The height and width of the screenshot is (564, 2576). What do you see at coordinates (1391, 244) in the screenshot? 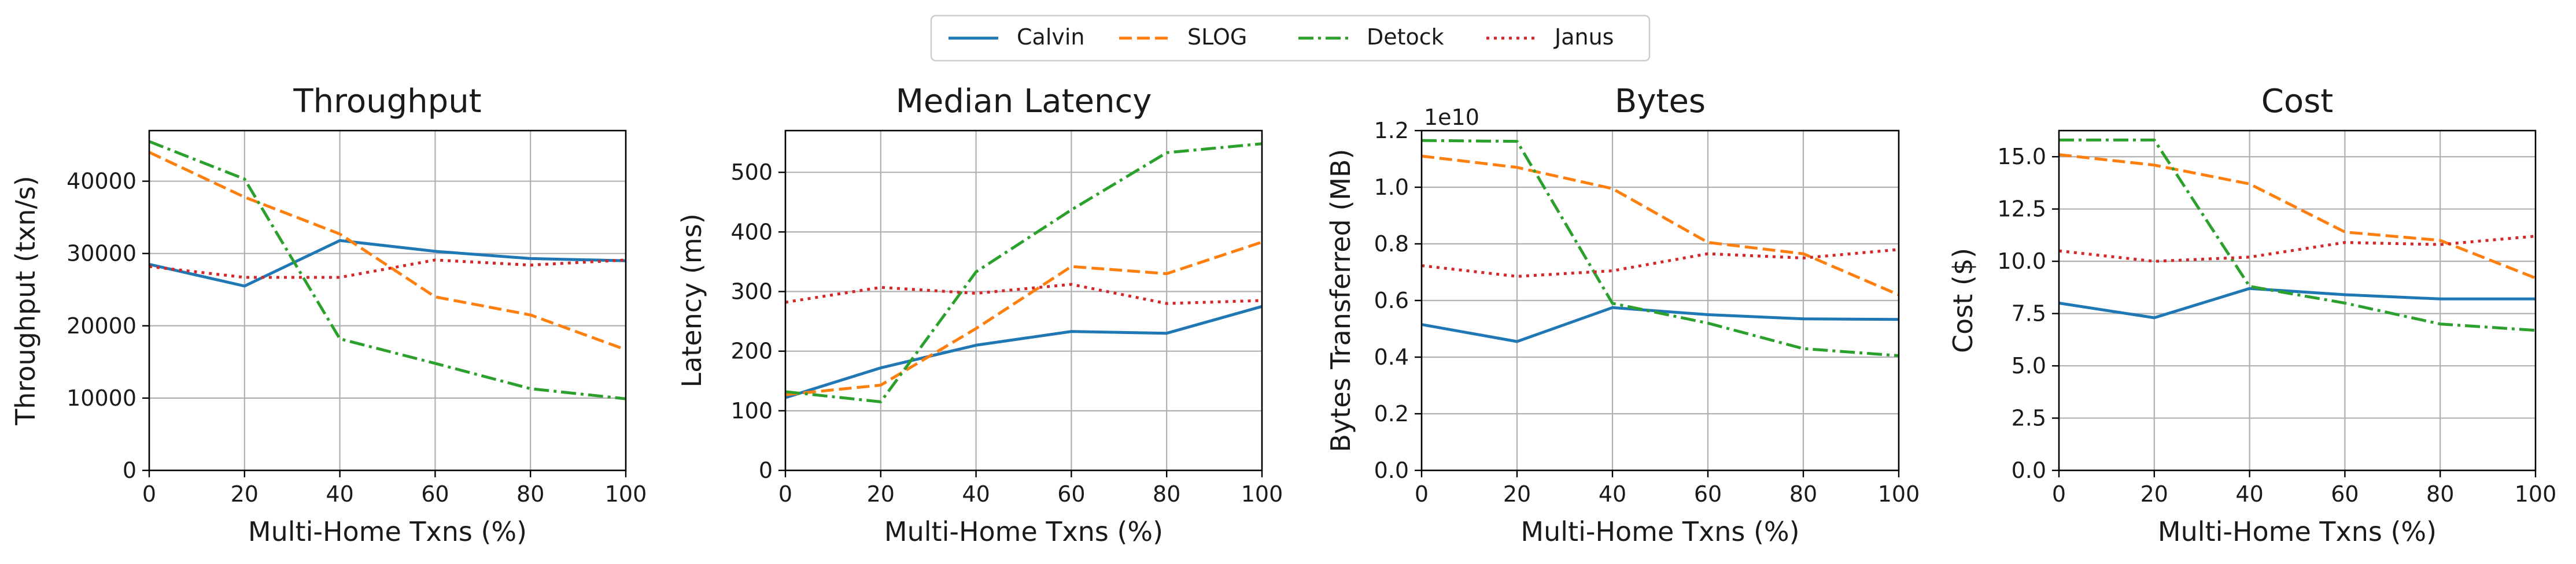
I see `y-tick-label: 0.8` at bounding box center [1391, 244].